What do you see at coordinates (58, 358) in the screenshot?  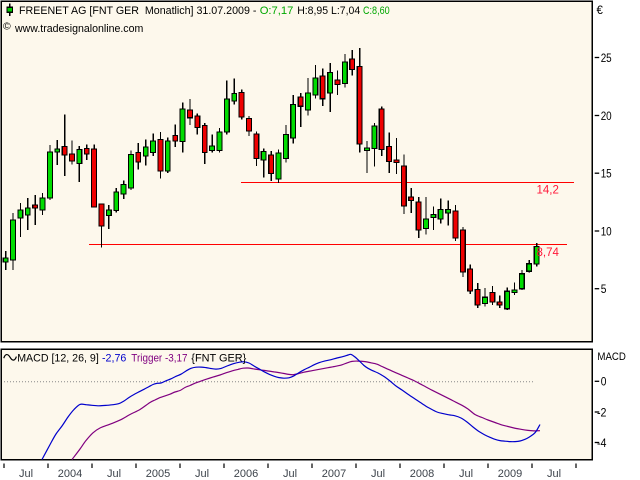 I see `svg-text: MACD [12, 26, 9]` at bounding box center [58, 358].